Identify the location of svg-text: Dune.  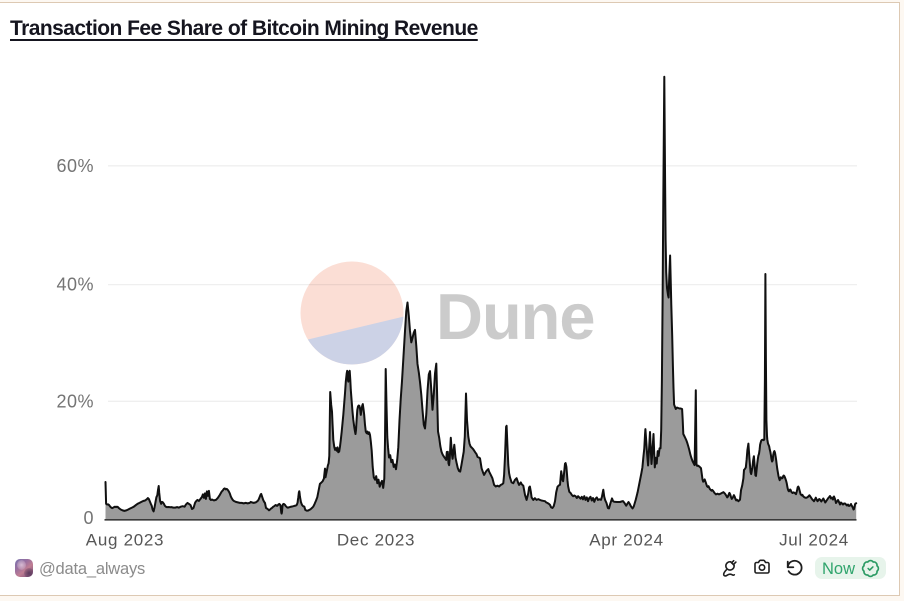
(515, 316).